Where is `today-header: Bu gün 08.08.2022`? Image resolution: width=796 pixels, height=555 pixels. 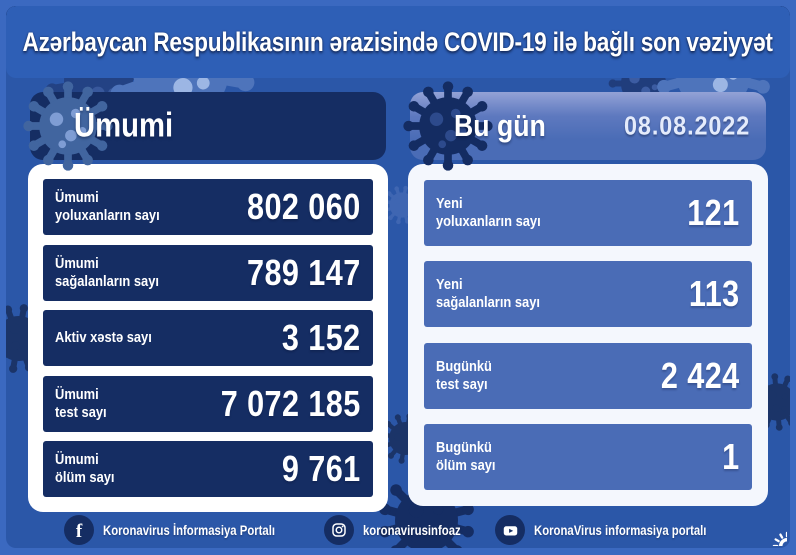 today-header: Bu gün 08.08.2022 is located at coordinates (588, 126).